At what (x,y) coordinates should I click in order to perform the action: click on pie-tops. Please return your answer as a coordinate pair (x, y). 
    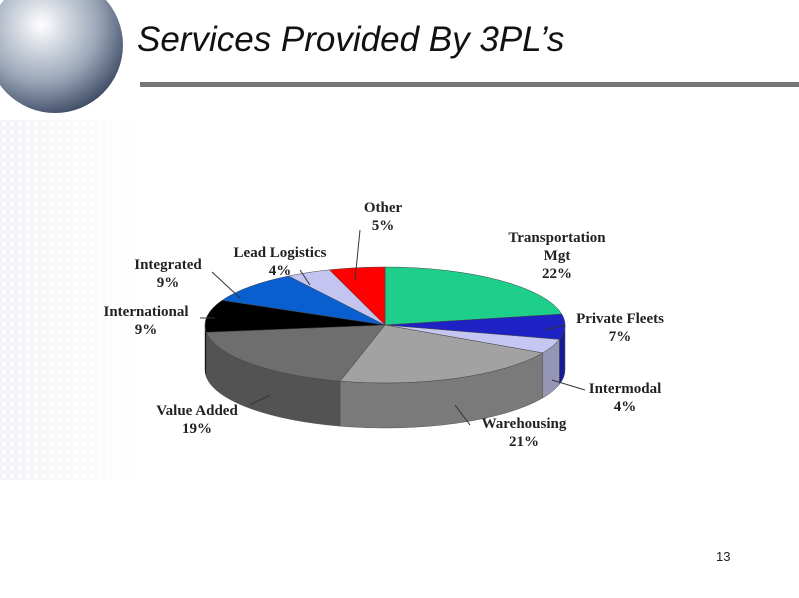
    Looking at the image, I should click on (385, 325).